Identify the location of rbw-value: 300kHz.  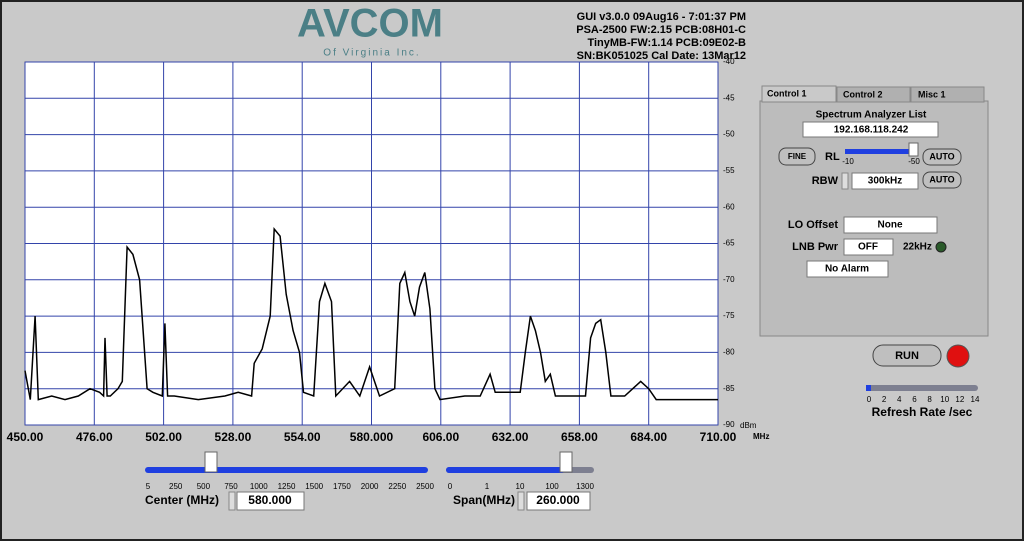
(885, 181).